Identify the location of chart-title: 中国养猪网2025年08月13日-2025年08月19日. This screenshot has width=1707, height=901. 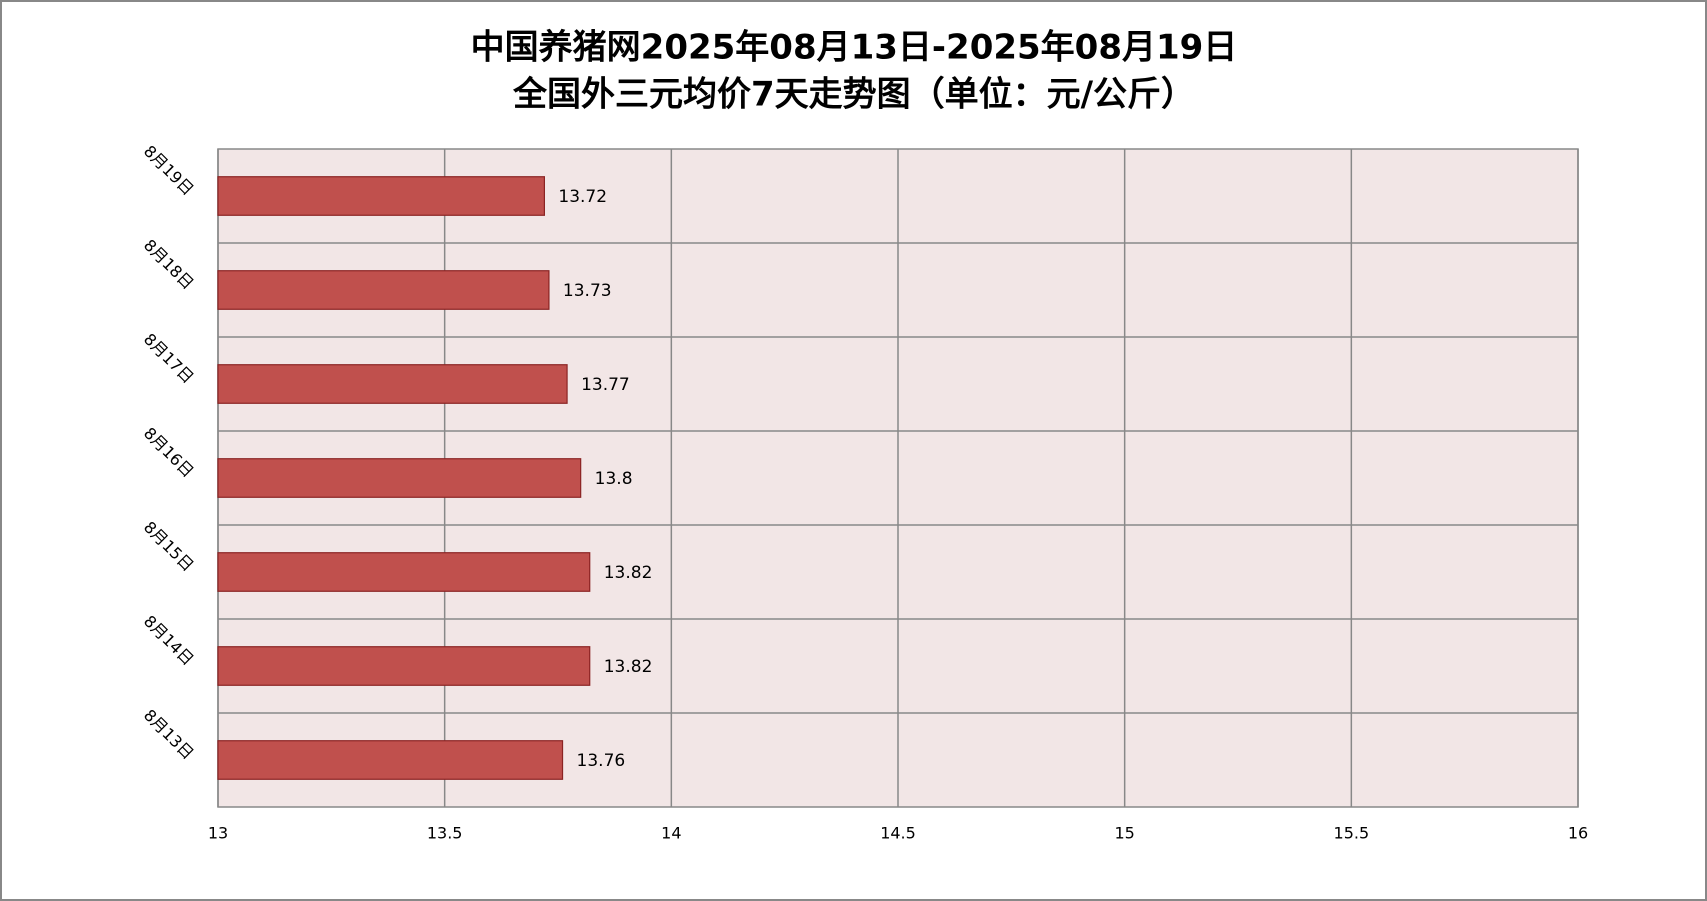
(854, 48).